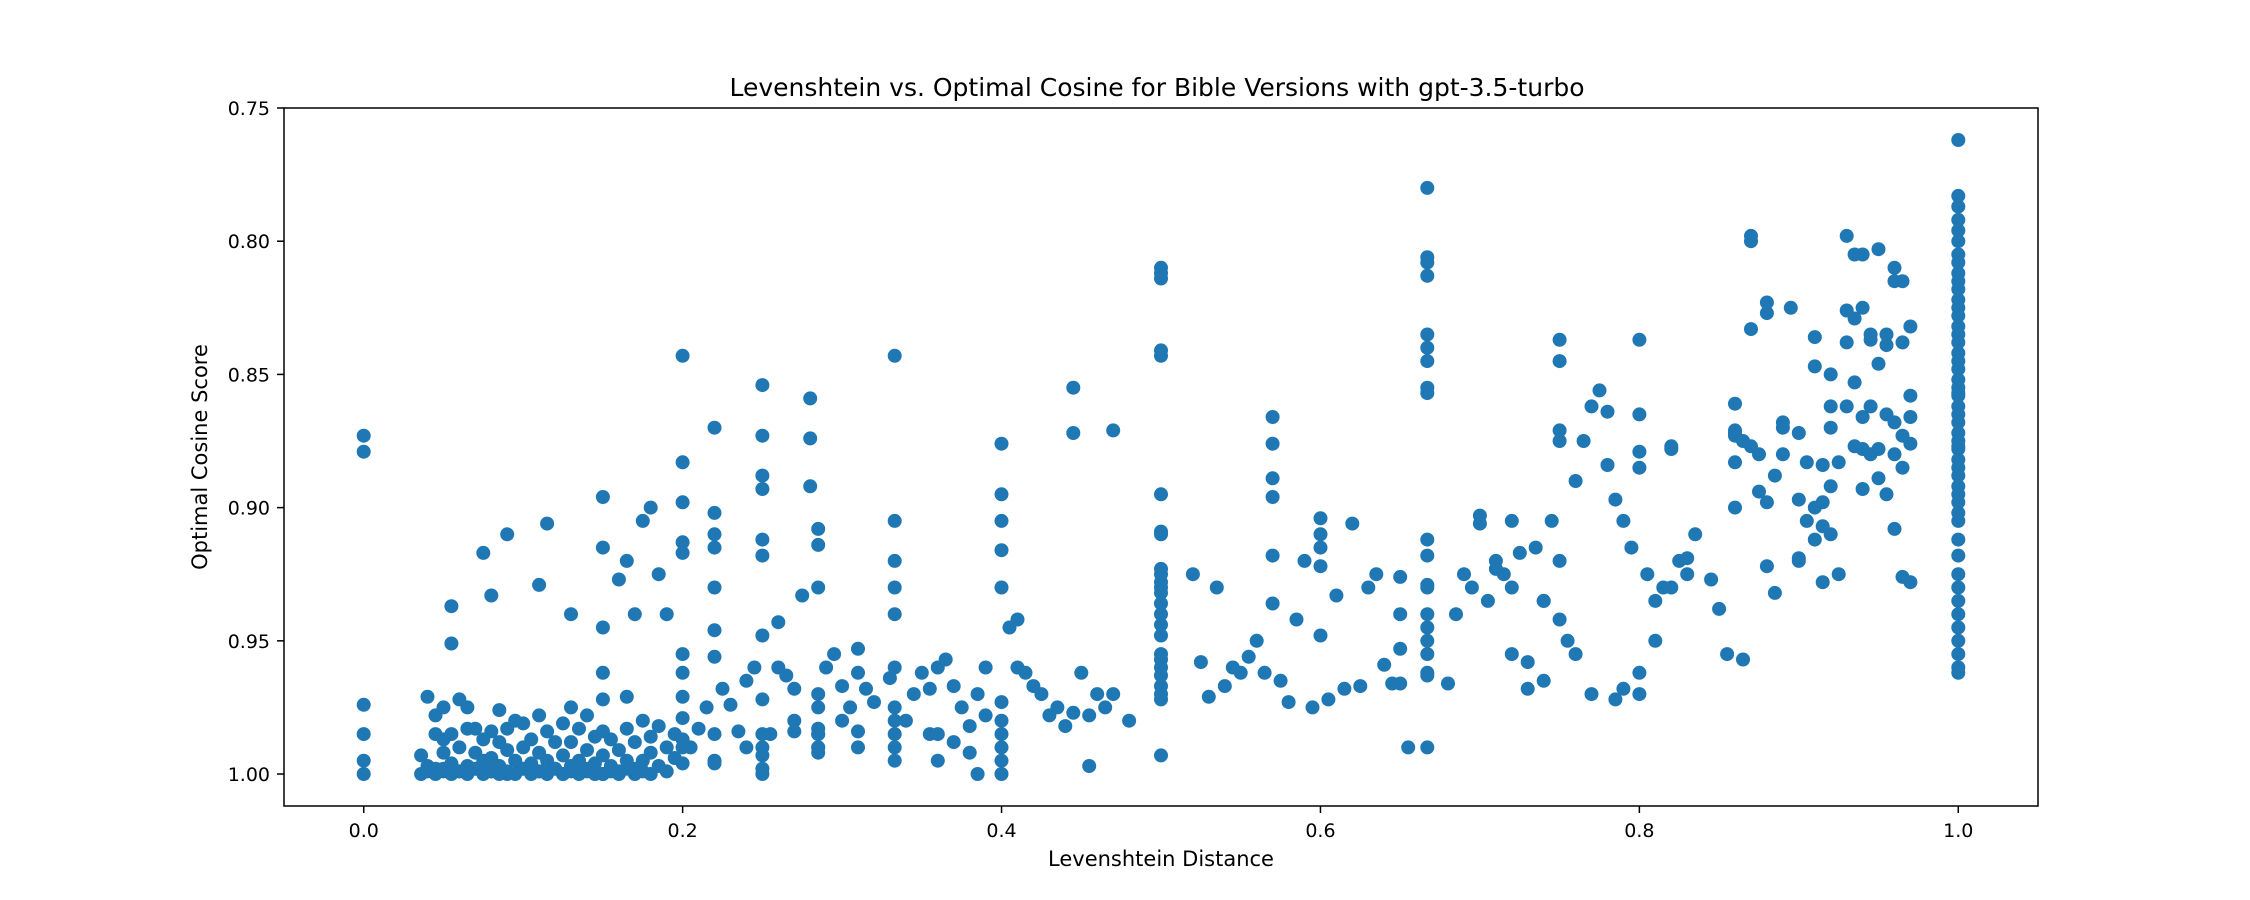 The width and height of the screenshot is (2250, 900). I want to click on y-axis-title: Optimal Cosine Score, so click(200, 457).